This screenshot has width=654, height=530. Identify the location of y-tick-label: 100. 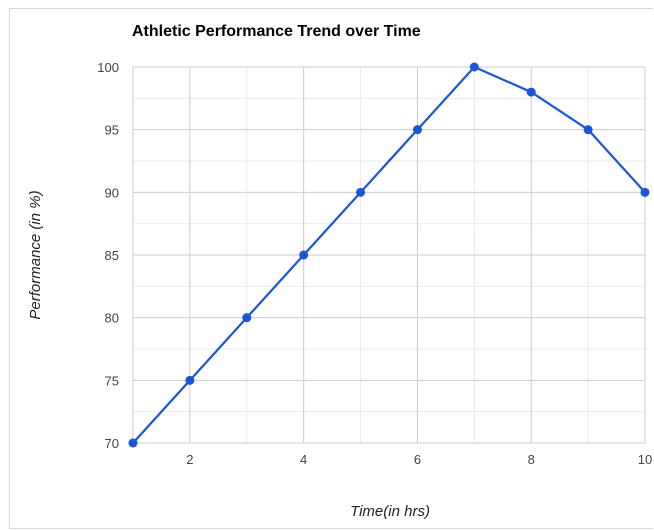
(108, 67).